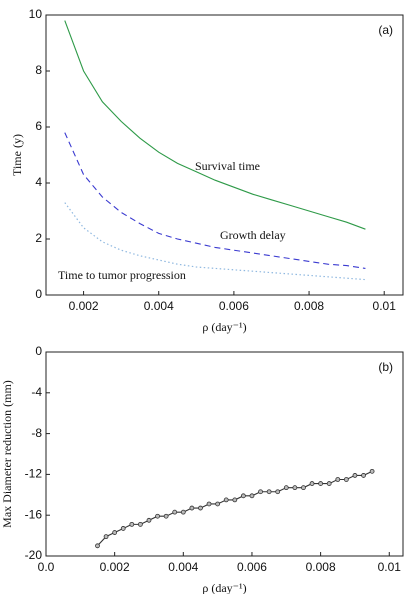 This screenshot has width=408, height=594. I want to click on panel-label: (b), so click(385, 367).